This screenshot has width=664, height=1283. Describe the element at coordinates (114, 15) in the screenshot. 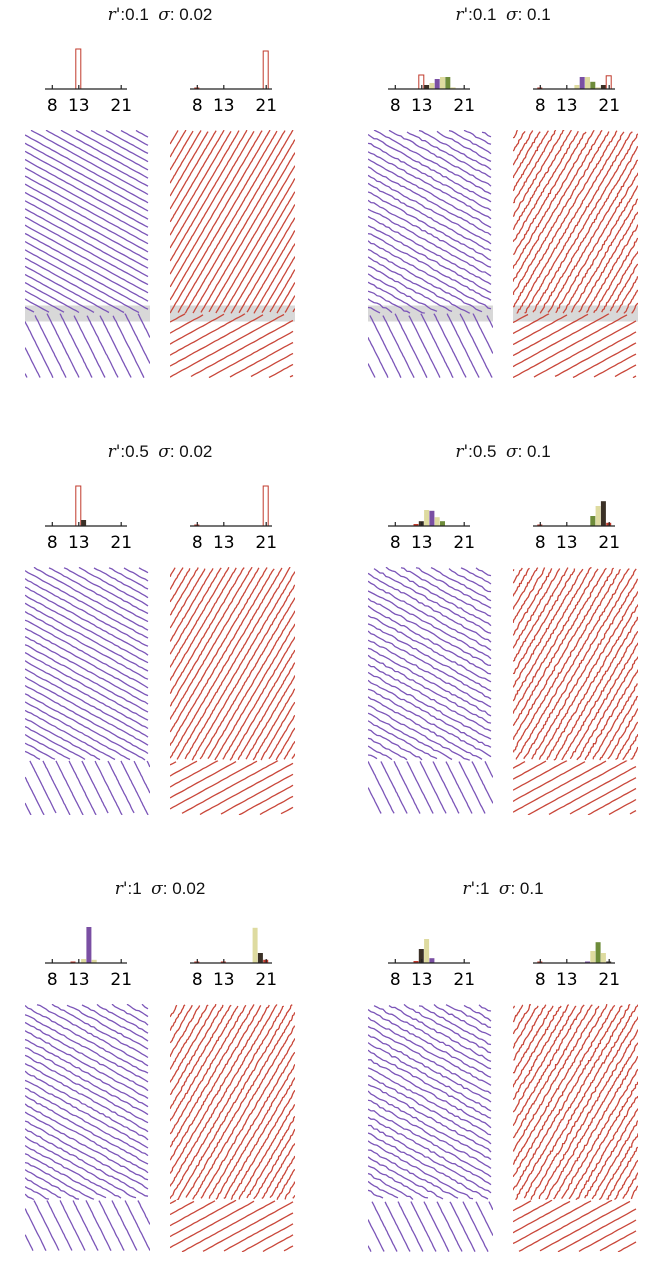

I see `r-symbol: r'` at that location.